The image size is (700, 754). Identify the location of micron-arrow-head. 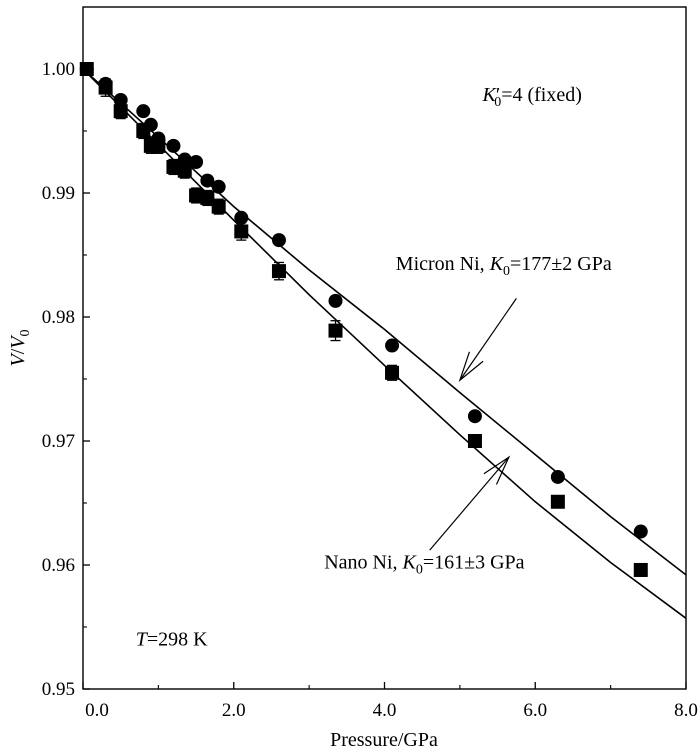
(471, 367).